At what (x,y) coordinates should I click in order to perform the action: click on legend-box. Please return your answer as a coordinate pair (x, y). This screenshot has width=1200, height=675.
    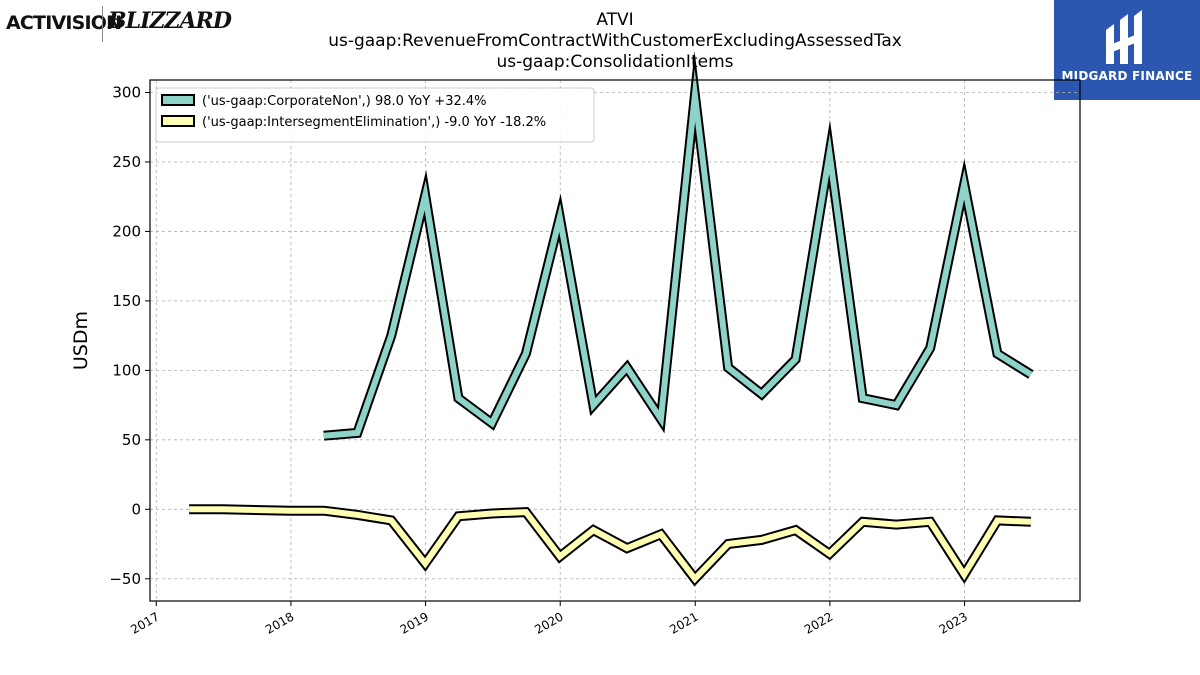
    Looking at the image, I should click on (375, 115).